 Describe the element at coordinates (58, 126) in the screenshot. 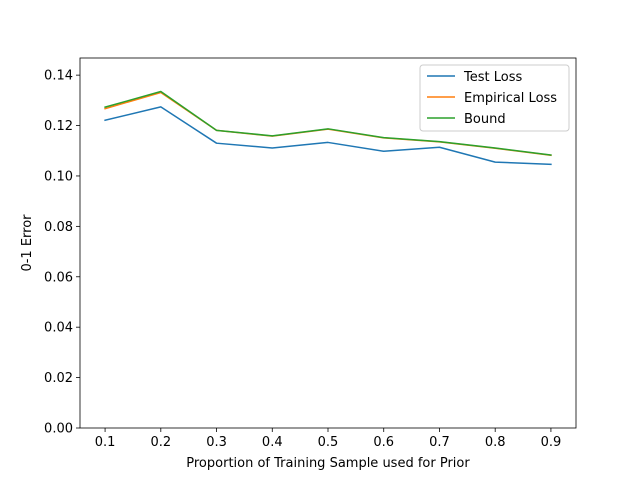

I see `y-tick-label: 0.12` at that location.